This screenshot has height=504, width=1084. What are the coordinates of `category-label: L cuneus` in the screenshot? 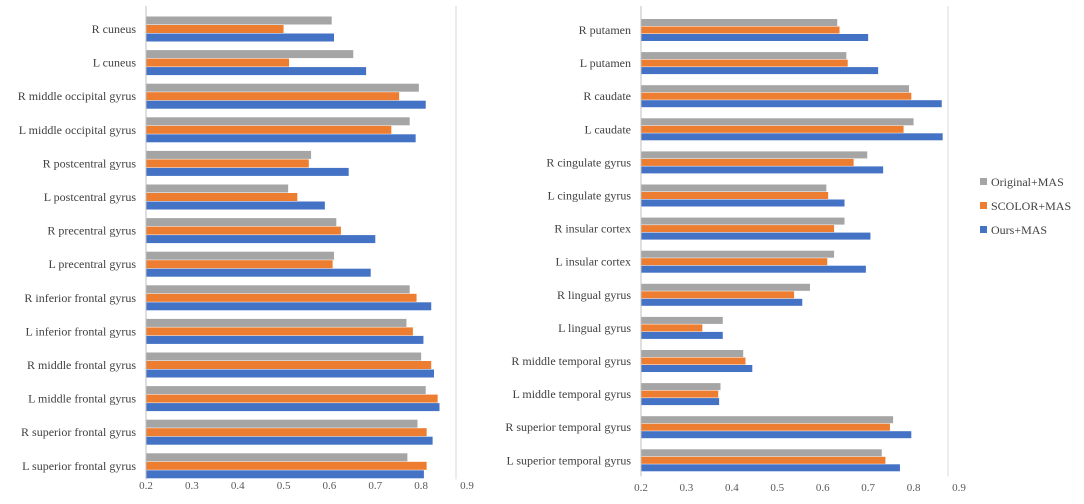 It's located at (115, 63).